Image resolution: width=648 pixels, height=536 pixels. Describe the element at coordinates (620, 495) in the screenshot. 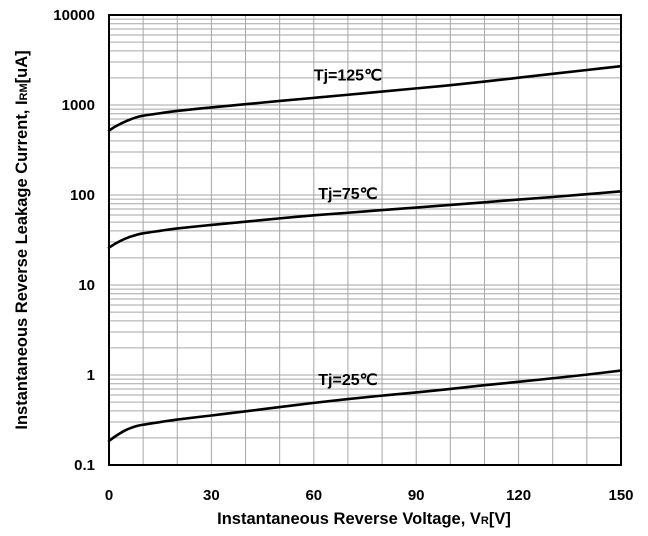

I see `x-tick-label: 150` at that location.